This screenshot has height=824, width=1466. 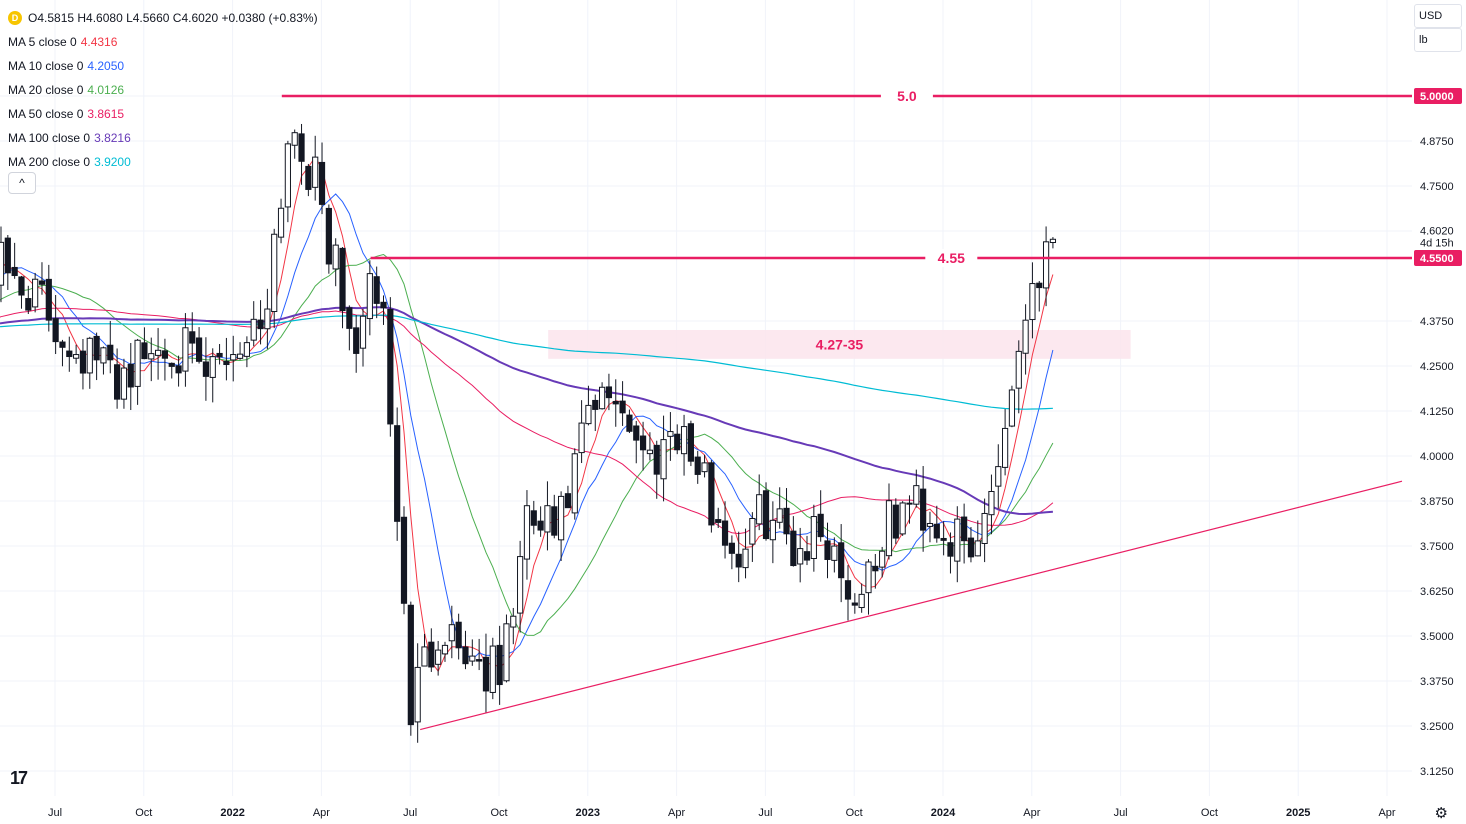 I want to click on zone-rect, so click(x=839, y=344).